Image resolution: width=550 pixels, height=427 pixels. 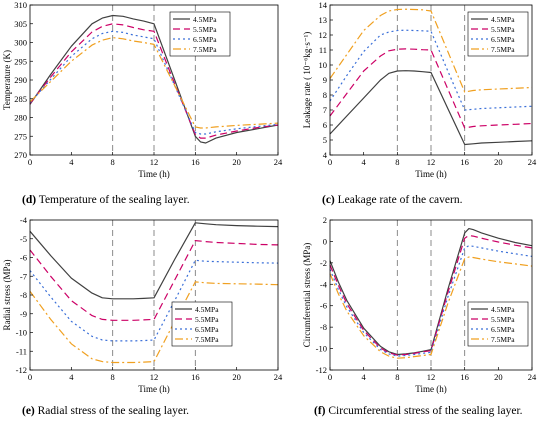 I want to click on radial-legend-label-0: 4.5MPa, so click(x=207, y=309).